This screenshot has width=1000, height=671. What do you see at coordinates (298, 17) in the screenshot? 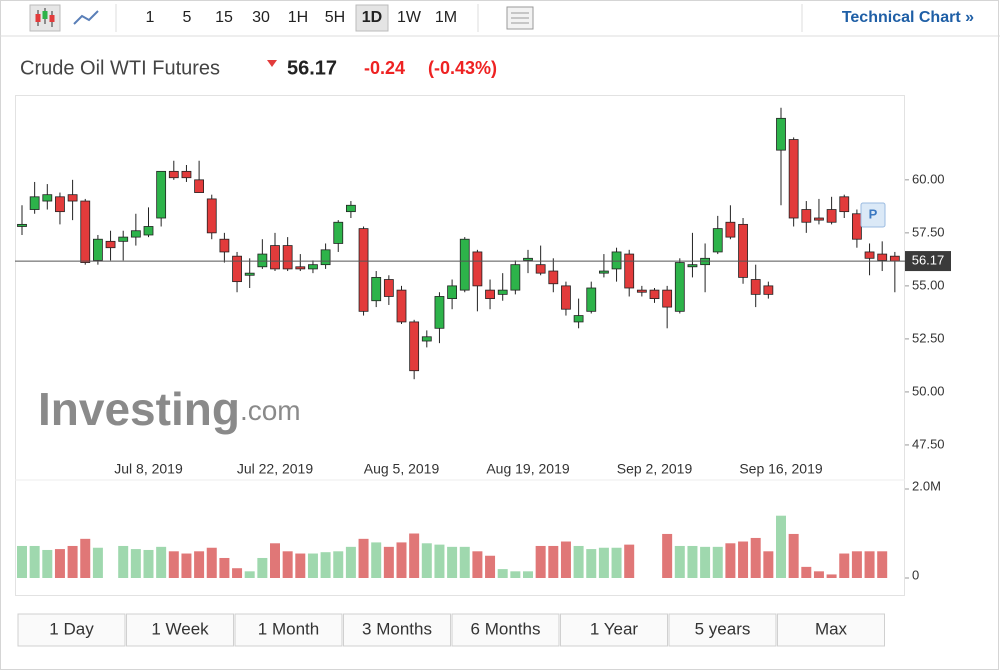
I see `interval-button: 1H` at bounding box center [298, 17].